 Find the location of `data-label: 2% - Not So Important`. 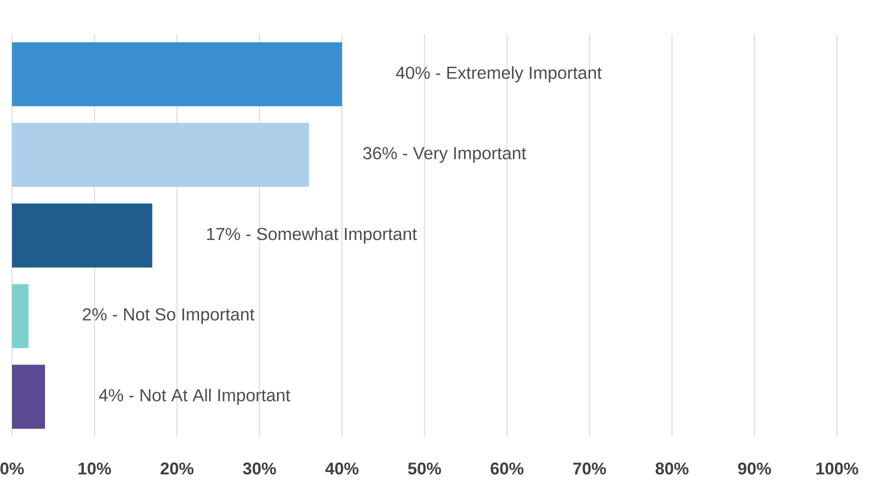

data-label: 2% - Not So Important is located at coordinates (168, 316).